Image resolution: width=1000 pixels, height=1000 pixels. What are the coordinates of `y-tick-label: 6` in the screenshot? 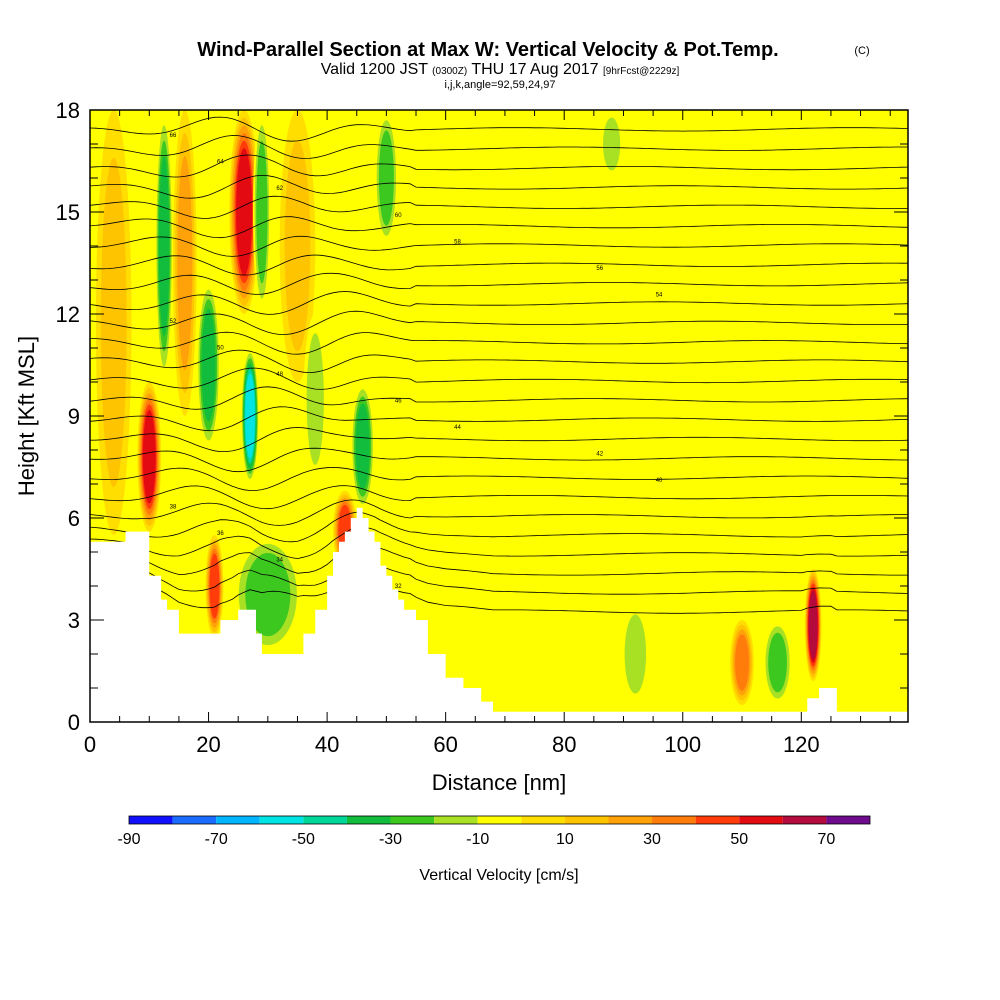 It's located at (74, 518).